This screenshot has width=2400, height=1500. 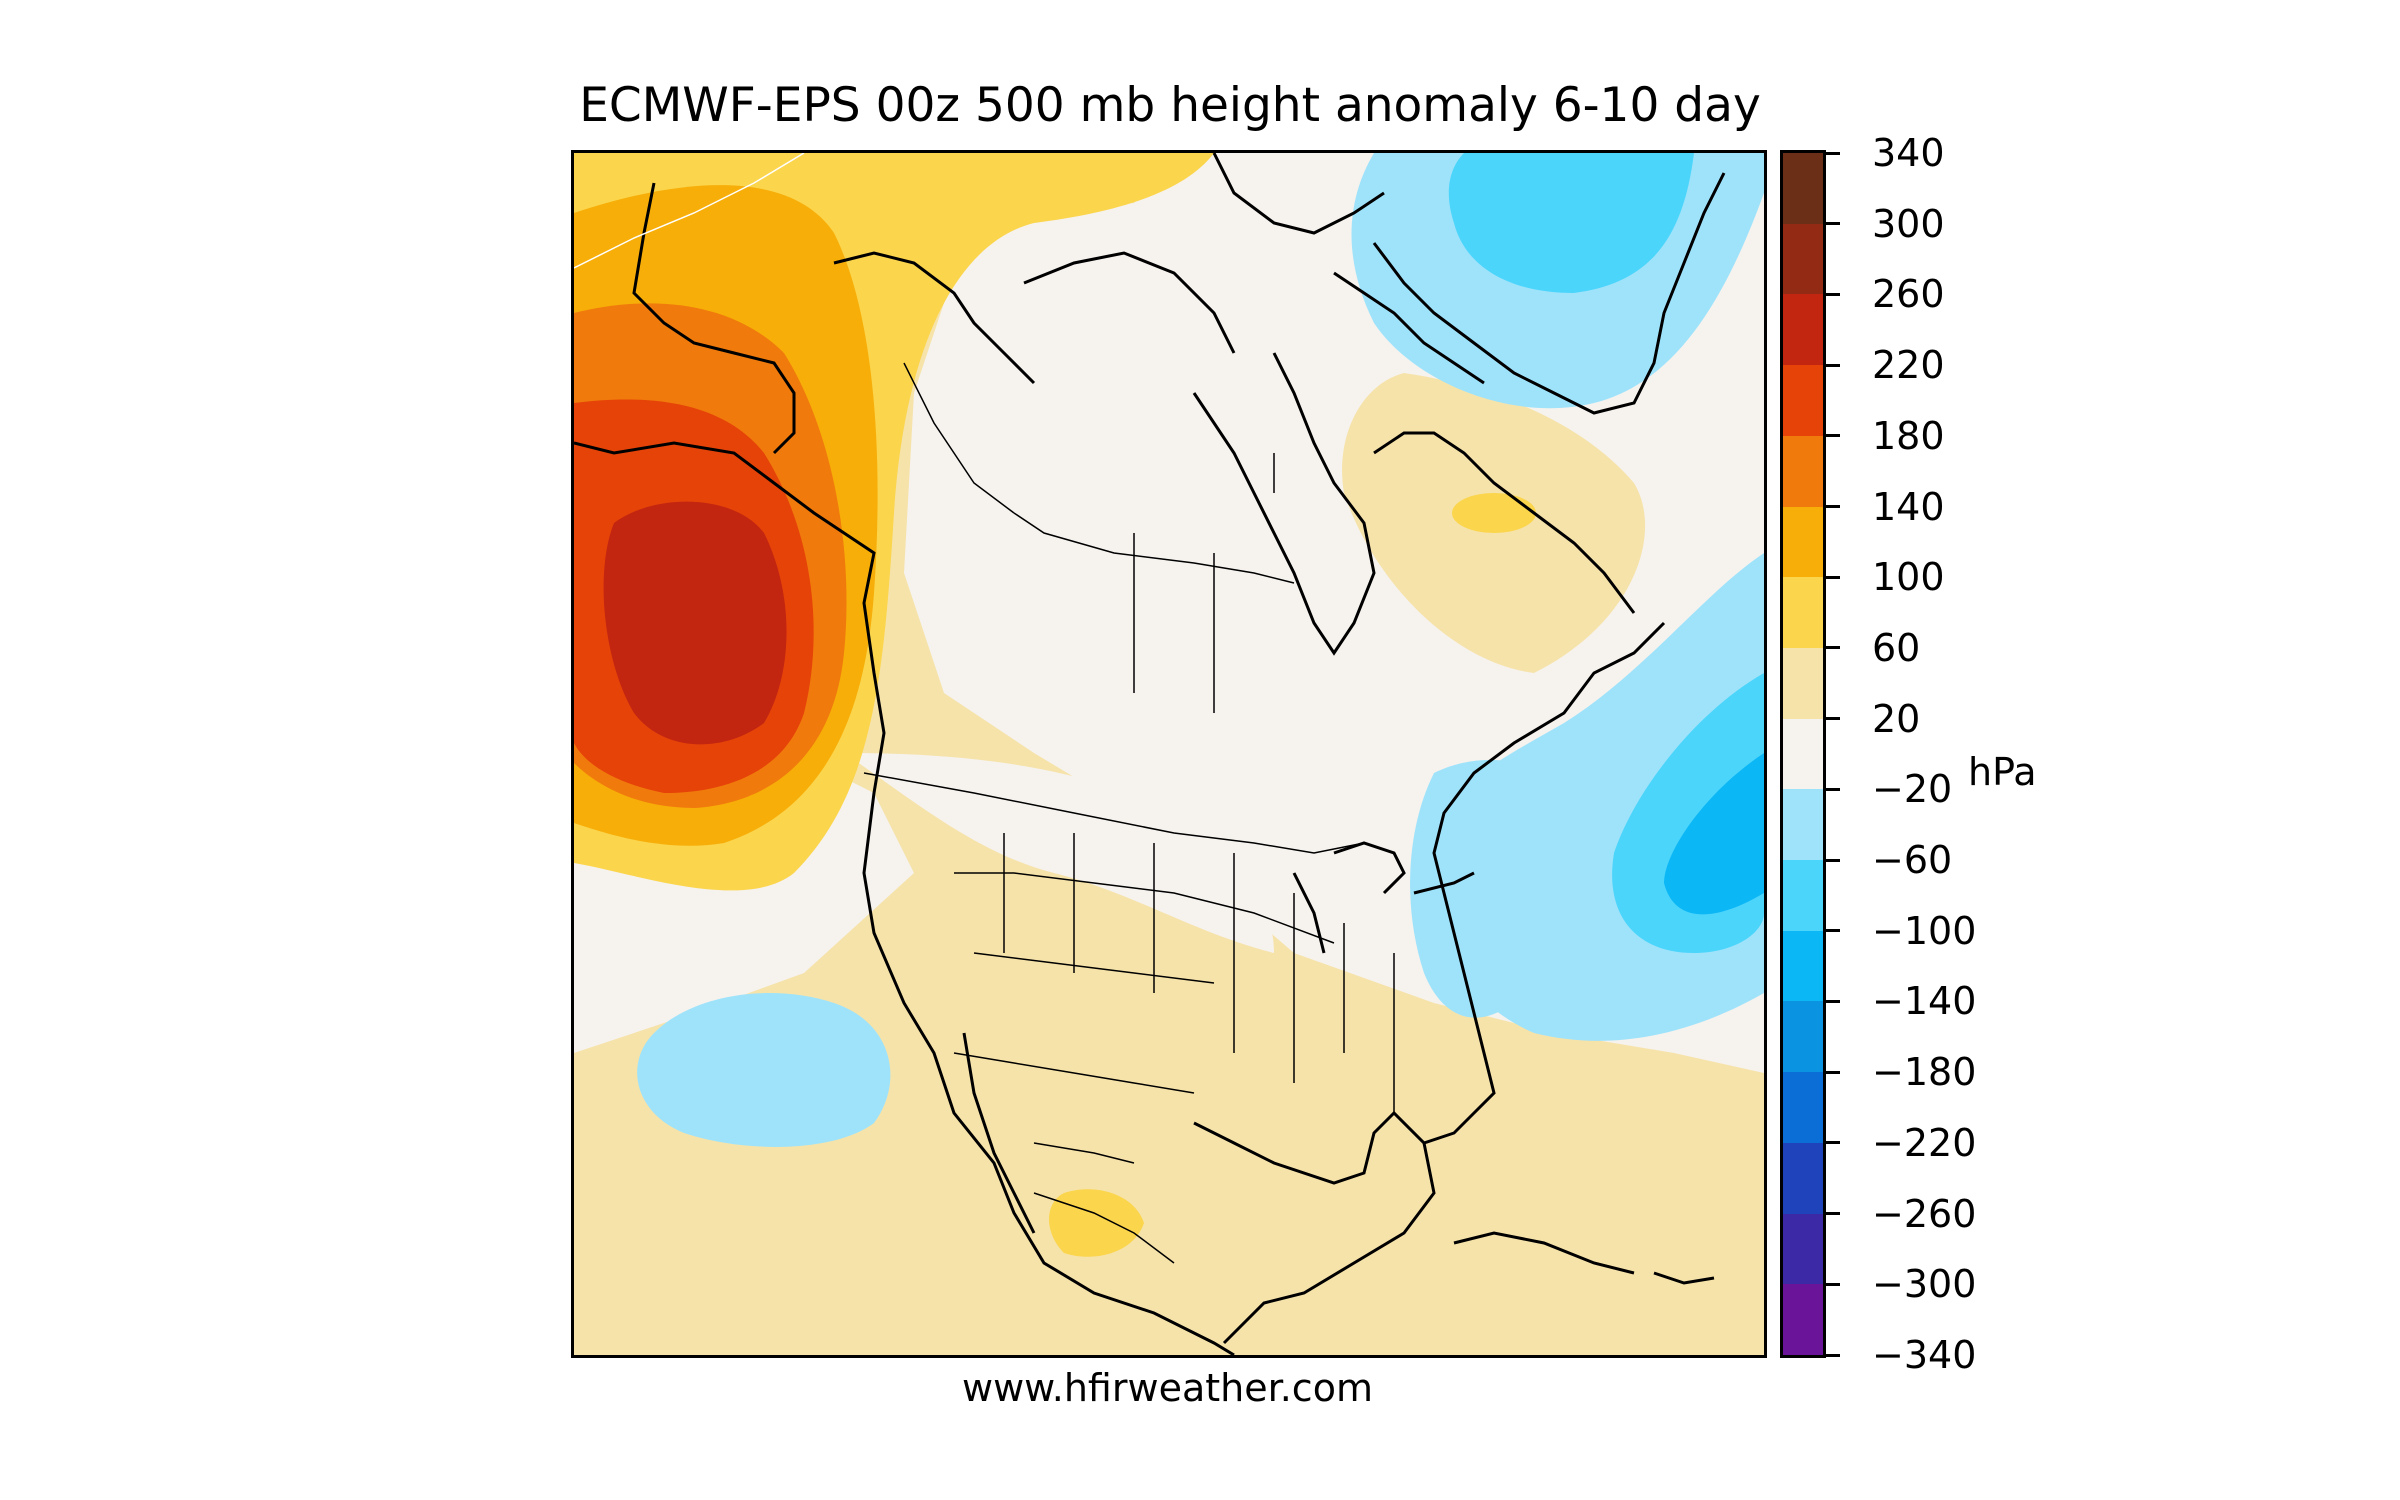 What do you see at coordinates (1896, 718) in the screenshot?
I see `colorbar-tick-label: 20` at bounding box center [1896, 718].